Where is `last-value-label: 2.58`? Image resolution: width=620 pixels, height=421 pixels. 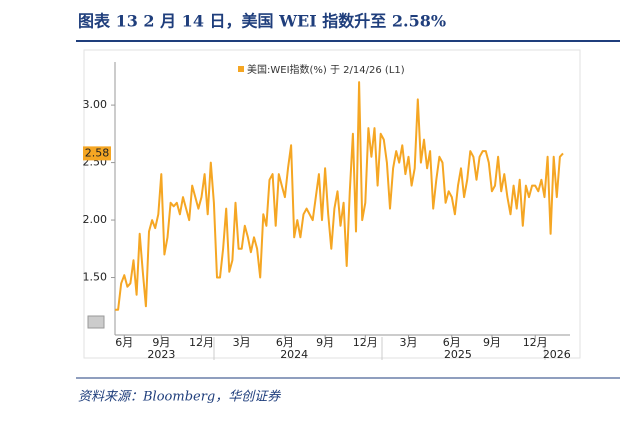
last-value-label: 2.58 is located at coordinates (97, 152).